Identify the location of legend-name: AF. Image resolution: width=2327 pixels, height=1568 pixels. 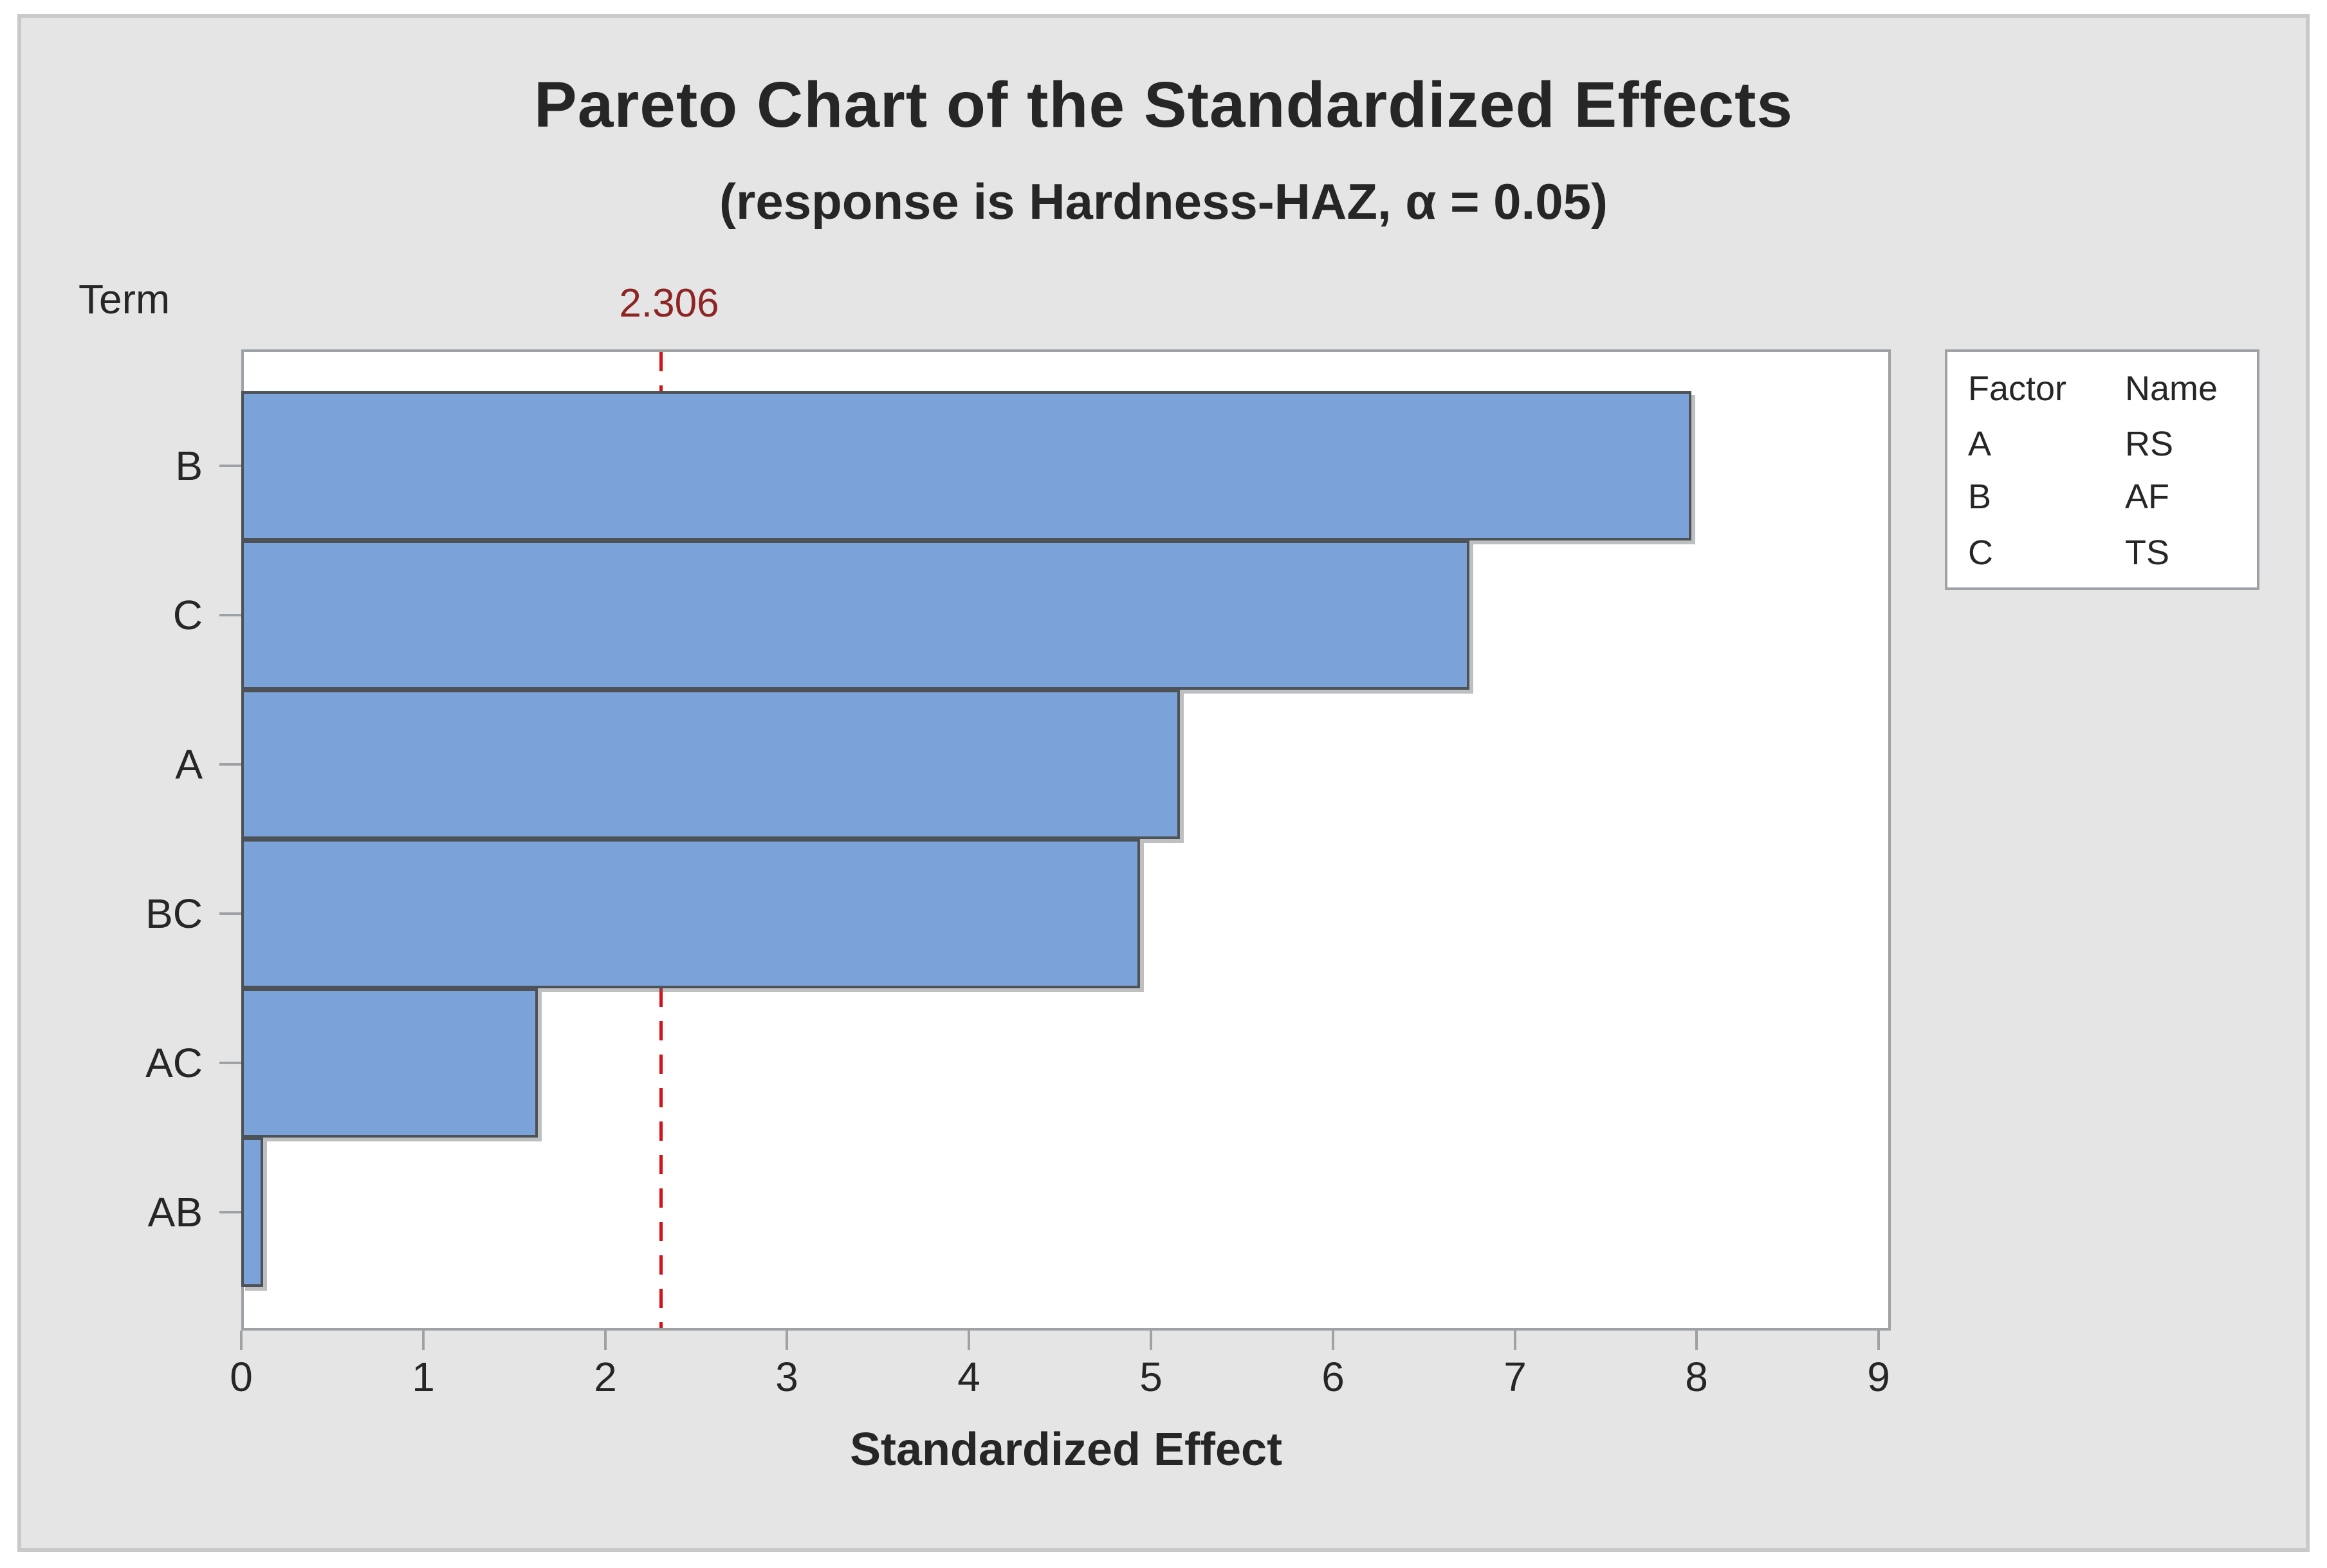
(2148, 497).